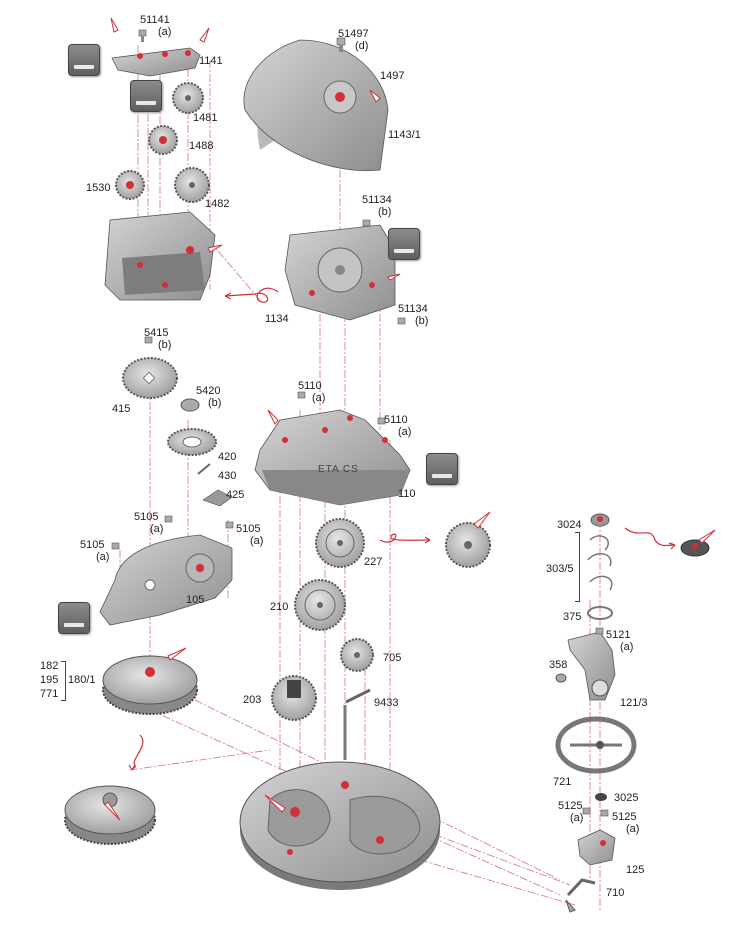  I want to click on screw-5125-right, so click(604, 813).